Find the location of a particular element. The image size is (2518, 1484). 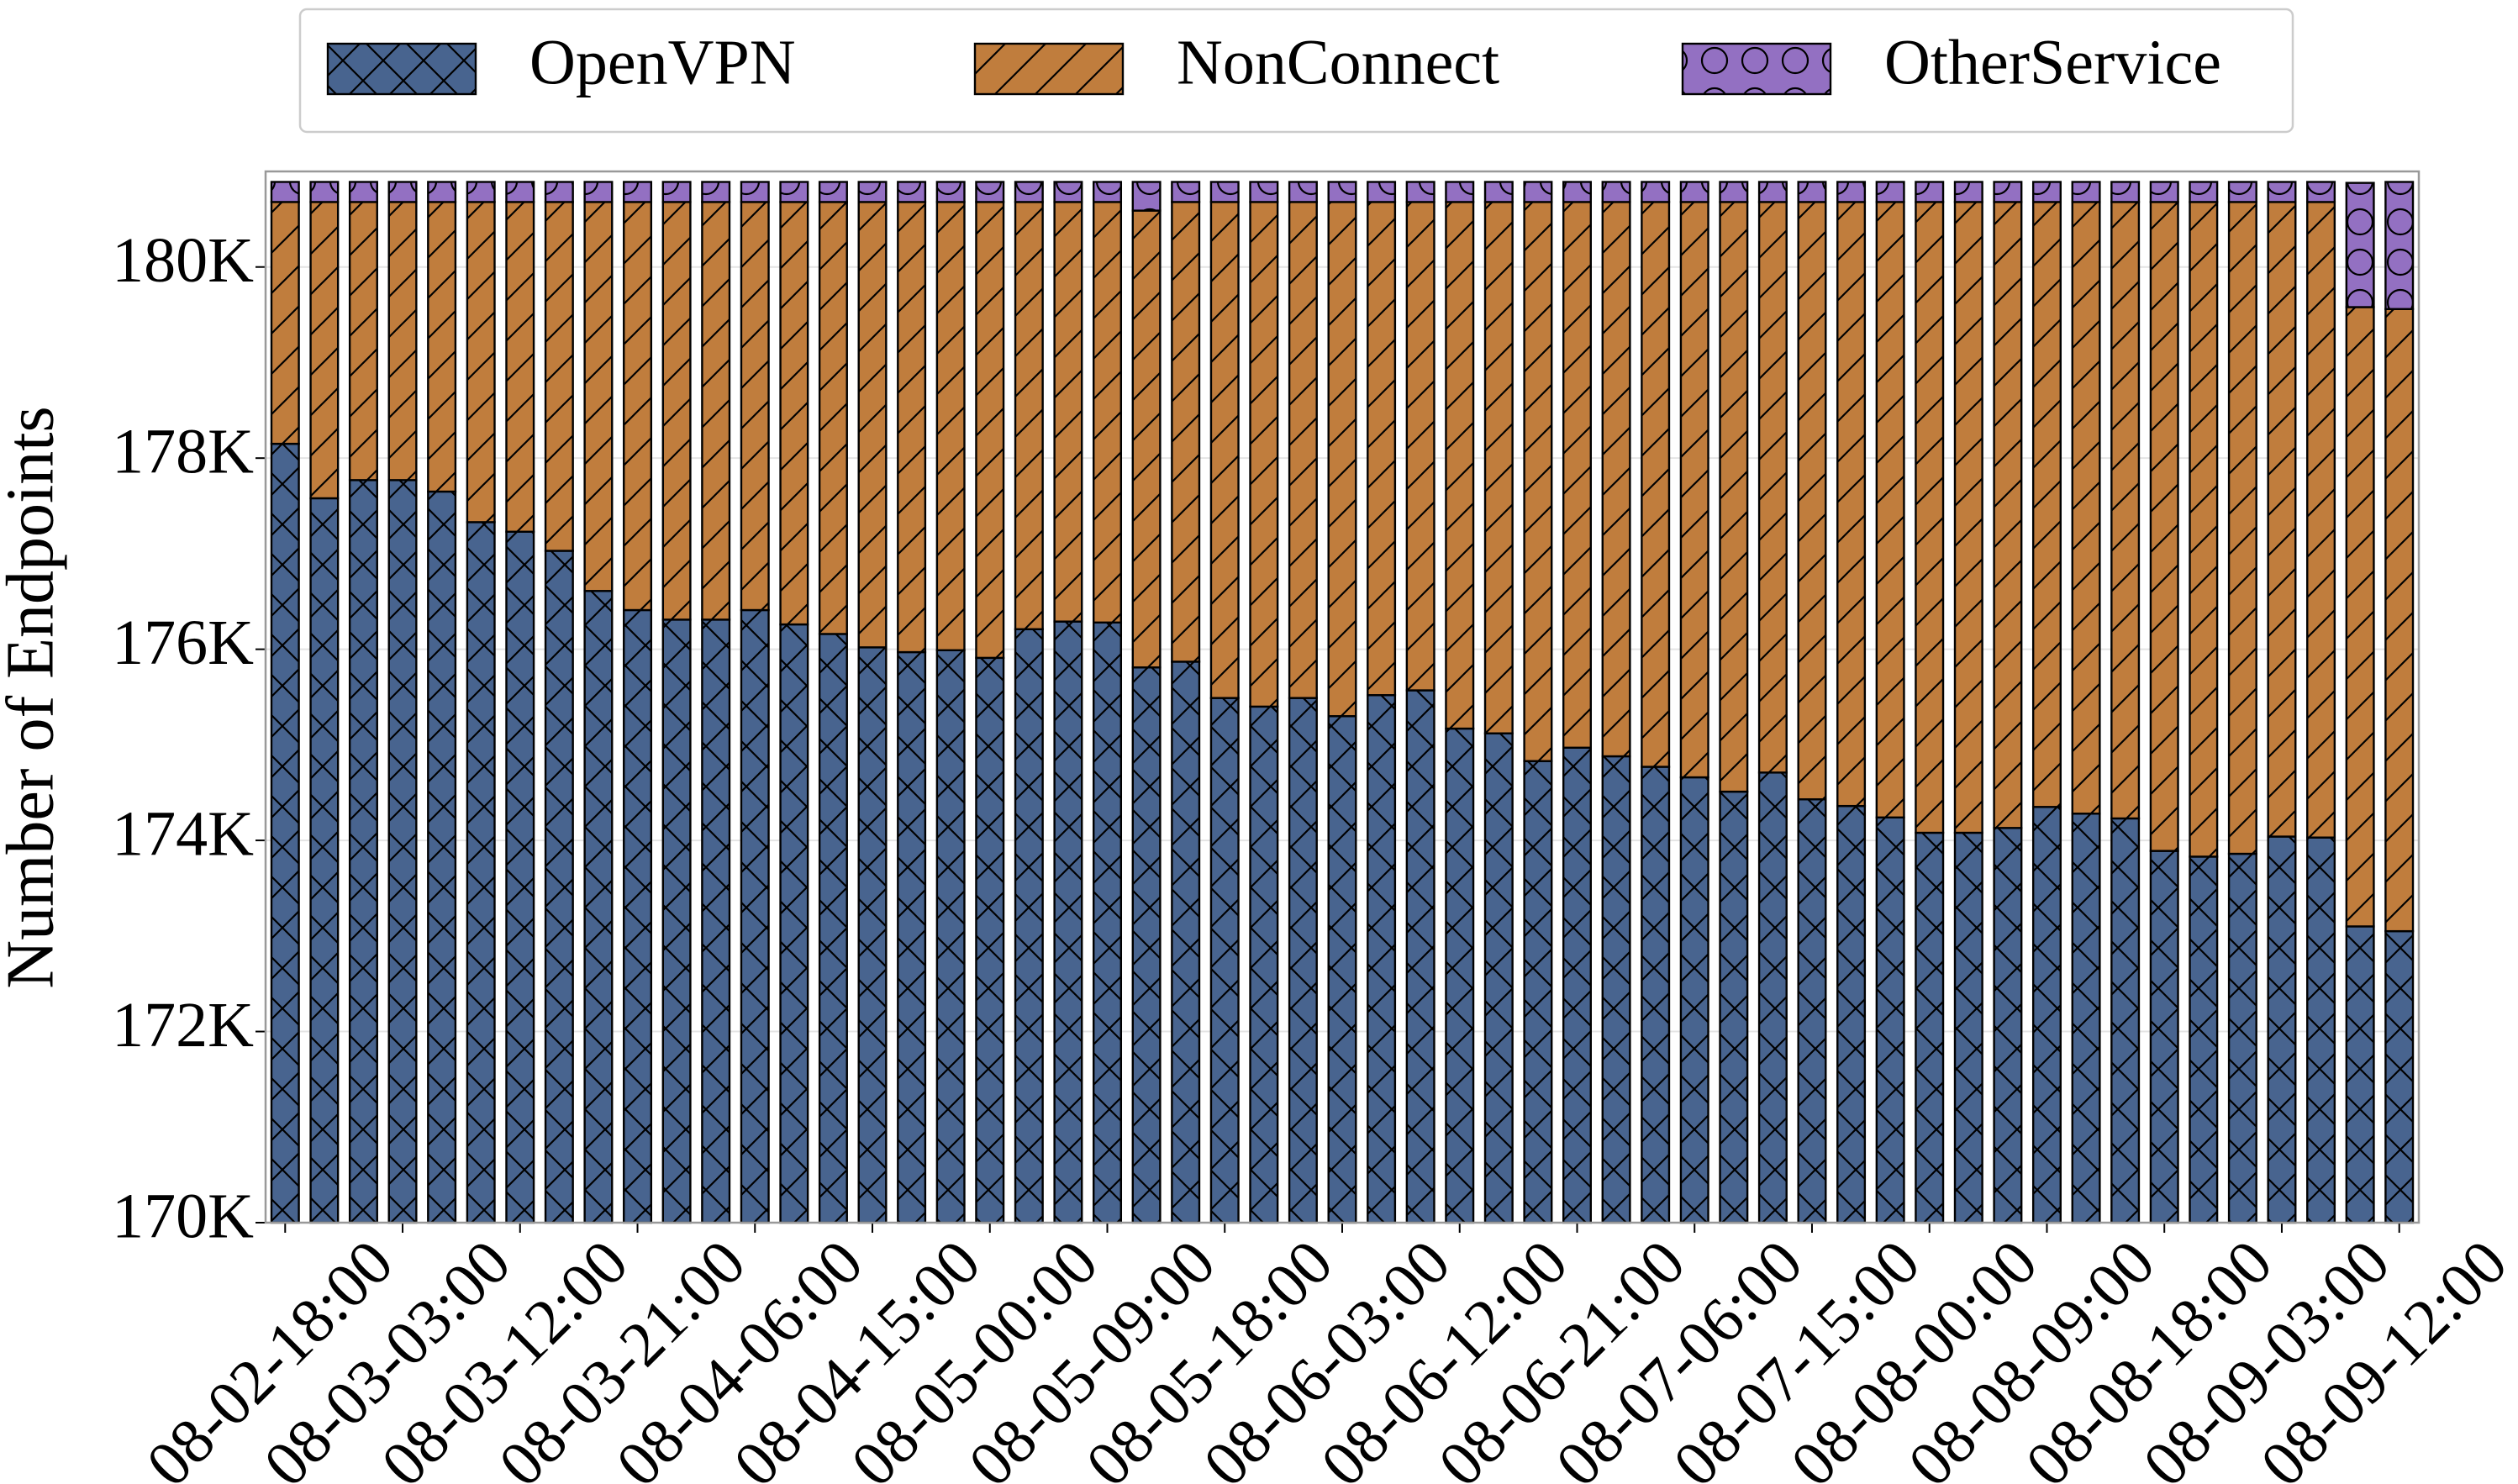

y-axis-label: Number of Endpoints is located at coordinates (33, 697).